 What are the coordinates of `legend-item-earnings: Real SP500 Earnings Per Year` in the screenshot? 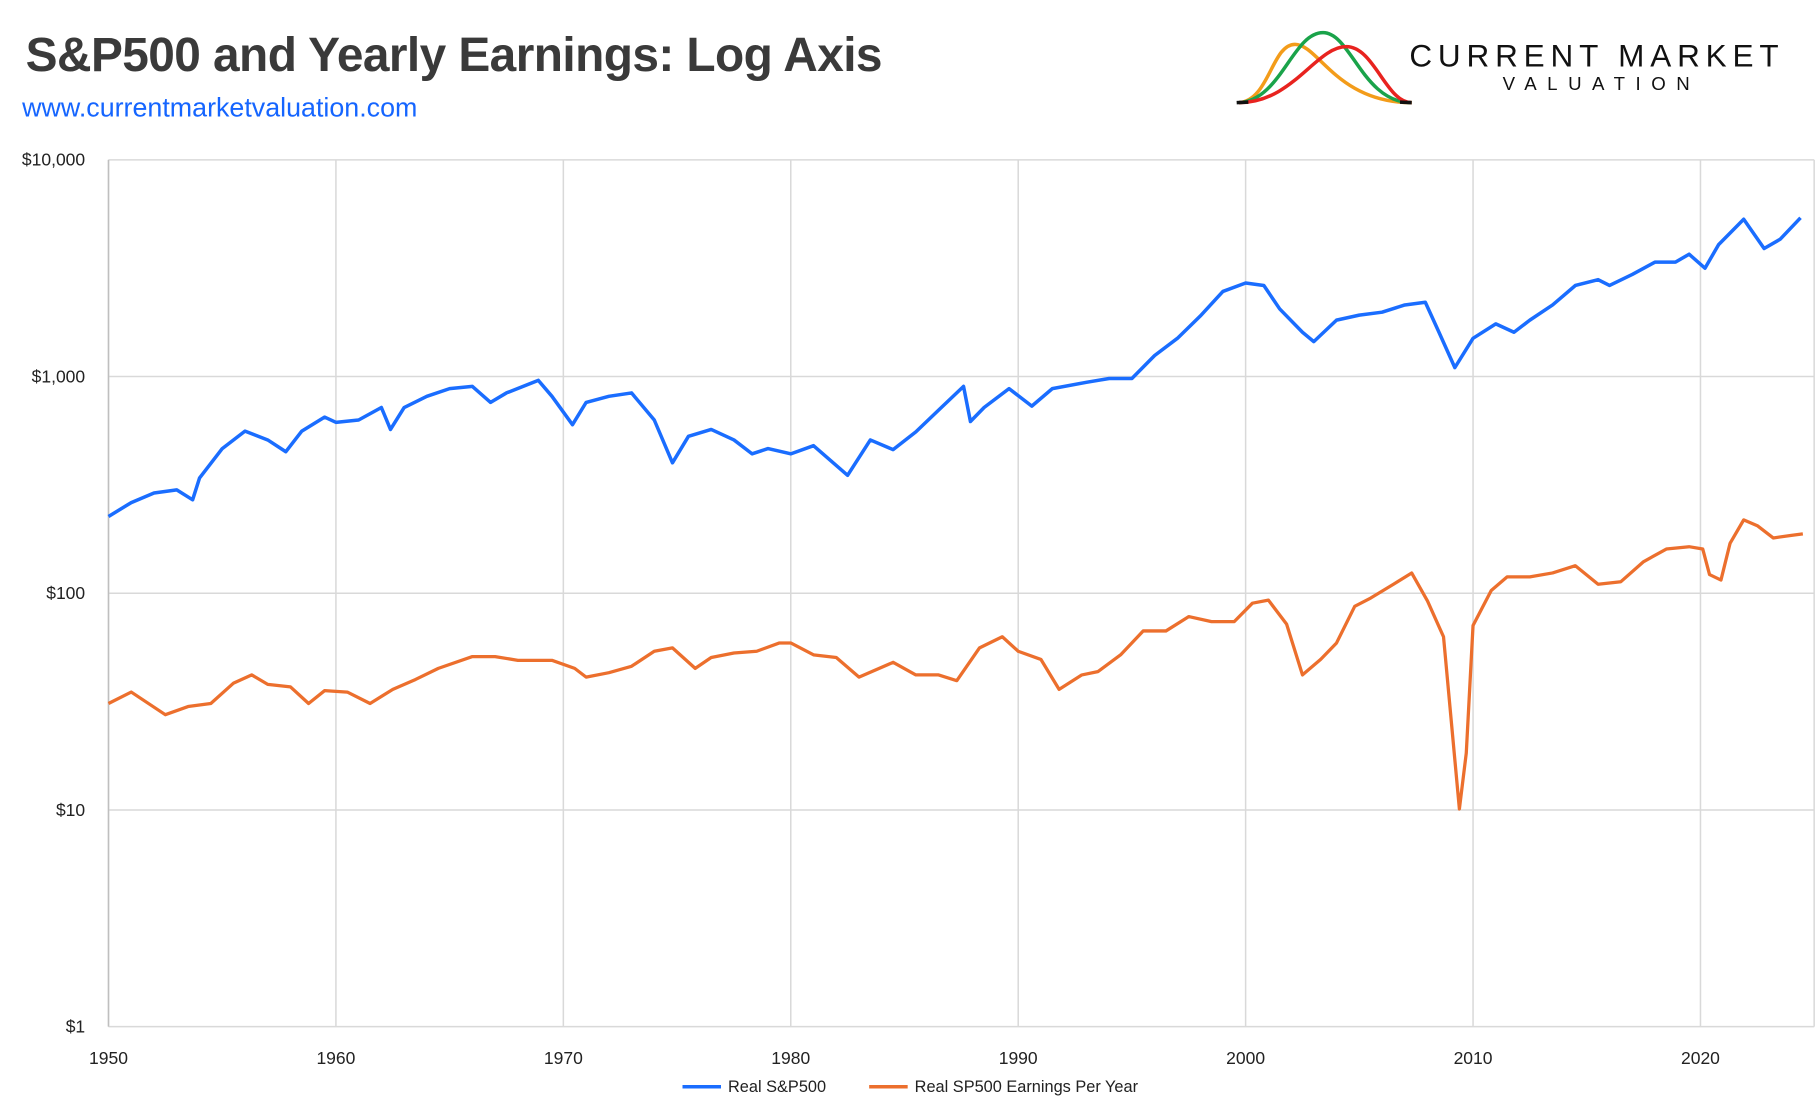 It's located at (1003, 1086).